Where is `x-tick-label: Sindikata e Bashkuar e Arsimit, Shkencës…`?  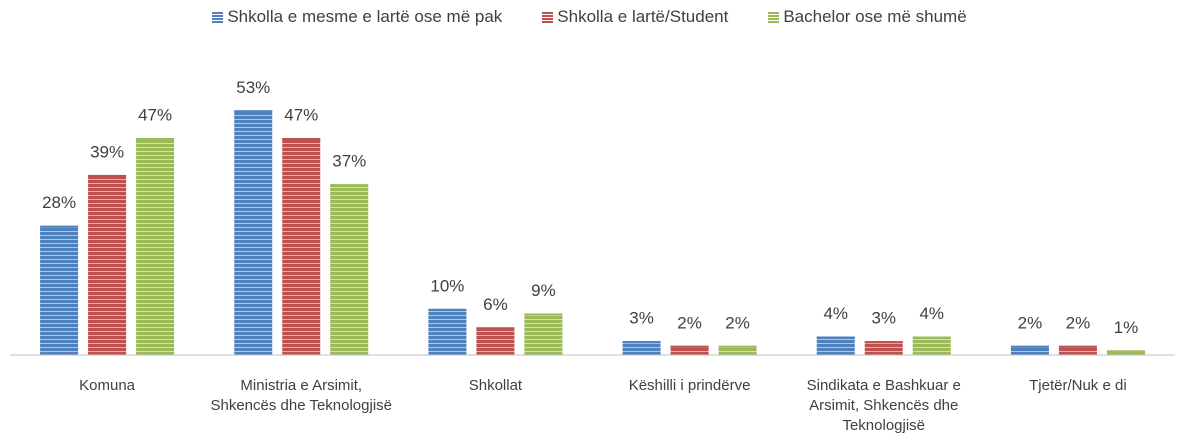
x-tick-label: Sindikata e Bashkuar e Arsimit, Shkencës… is located at coordinates (883, 405).